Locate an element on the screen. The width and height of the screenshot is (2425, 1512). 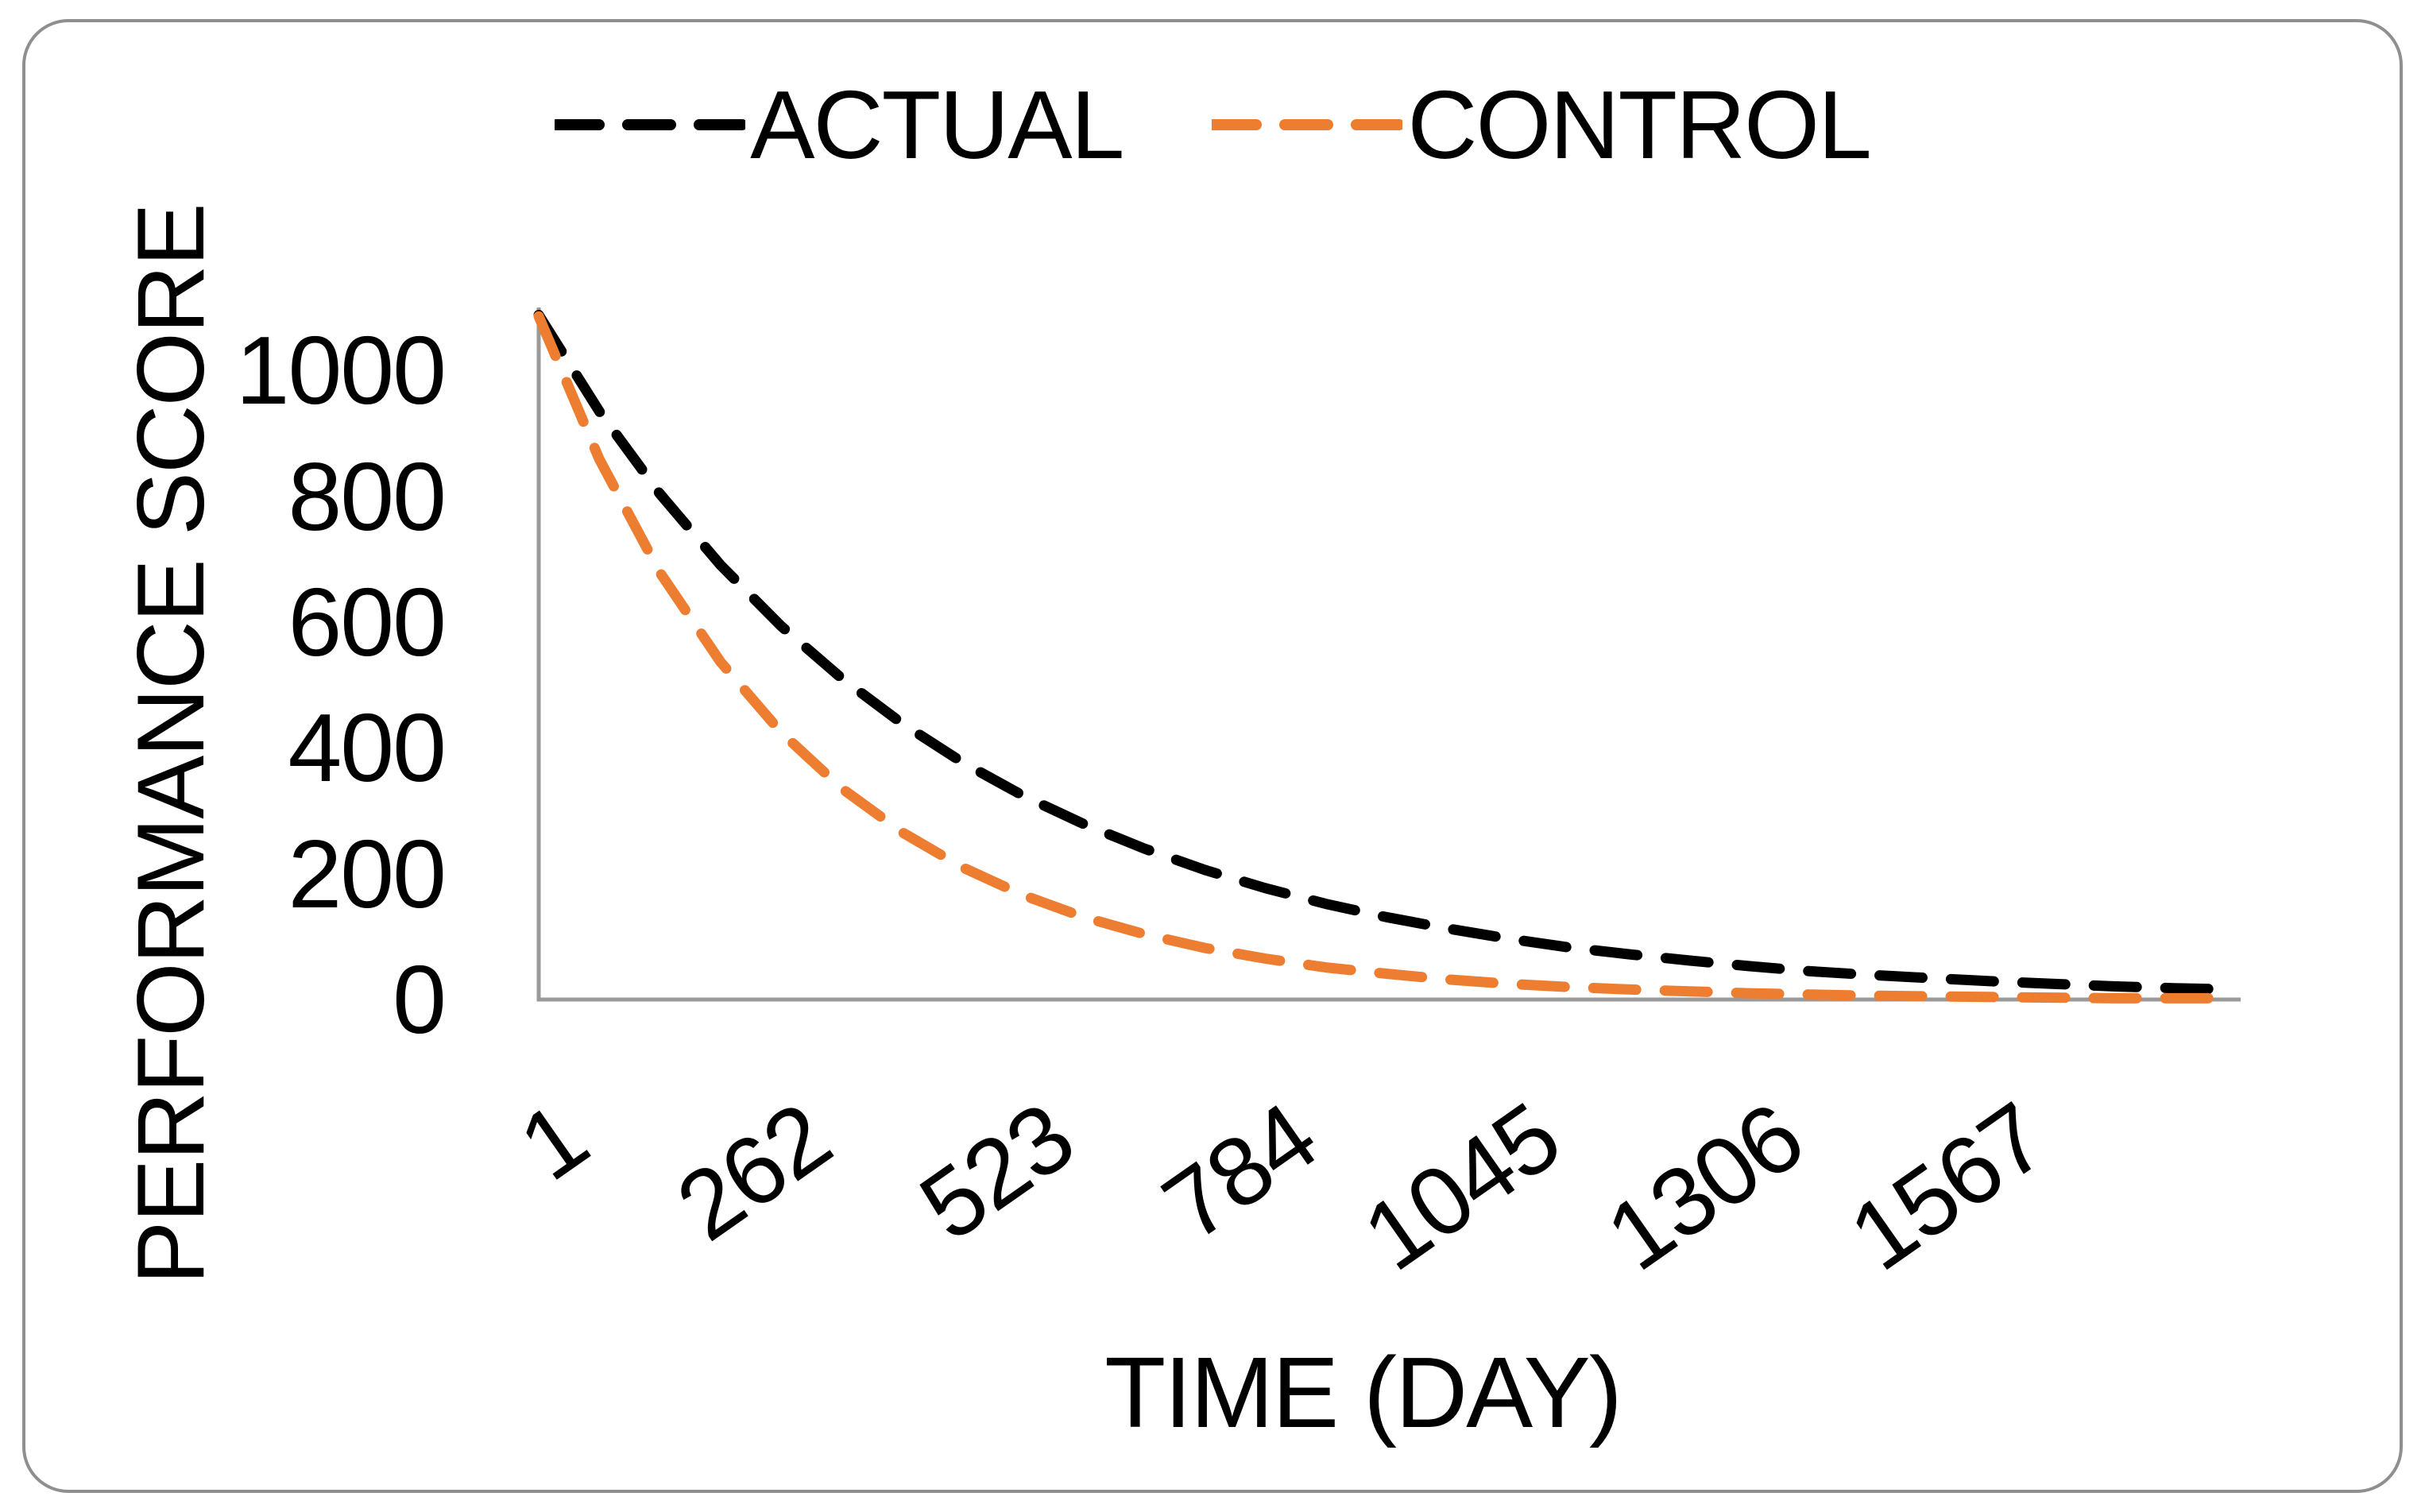
y-tick-label: 400 is located at coordinates (367, 748).